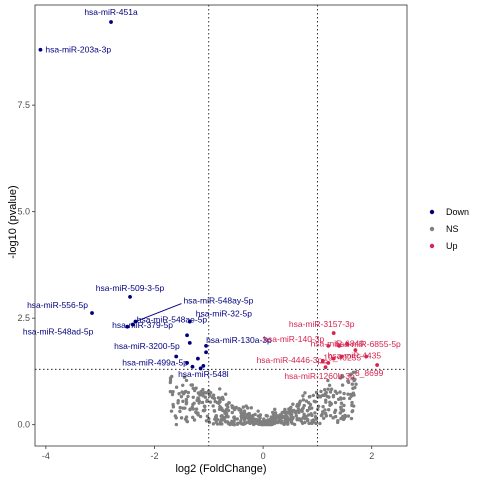 Image resolution: width=480 pixels, height=480 pixels. Describe the element at coordinates (355, 356) in the screenshot. I see `point-label: hsa-miR-4435` at that location.